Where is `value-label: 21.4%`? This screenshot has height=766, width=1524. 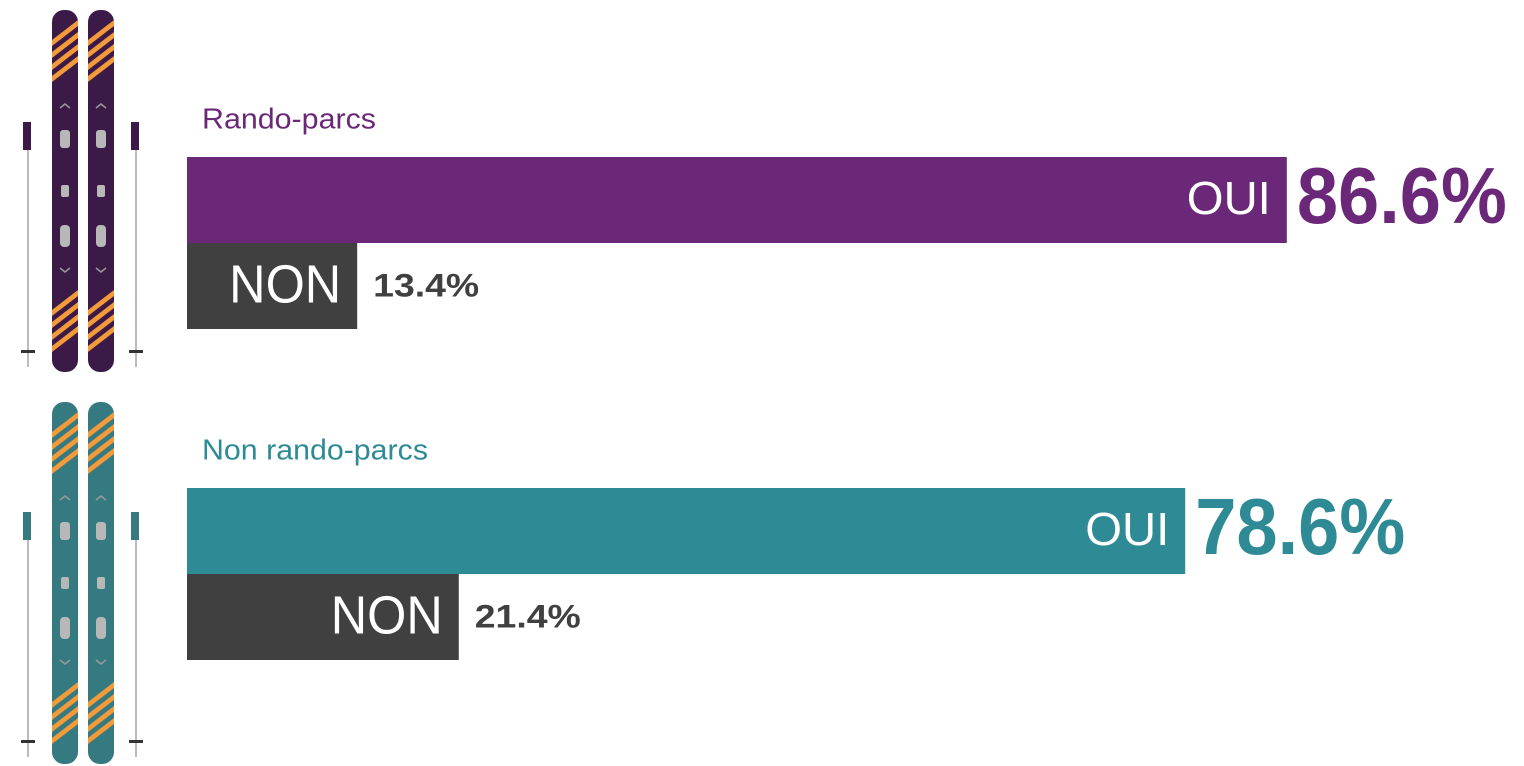 value-label: 21.4% is located at coordinates (528, 616).